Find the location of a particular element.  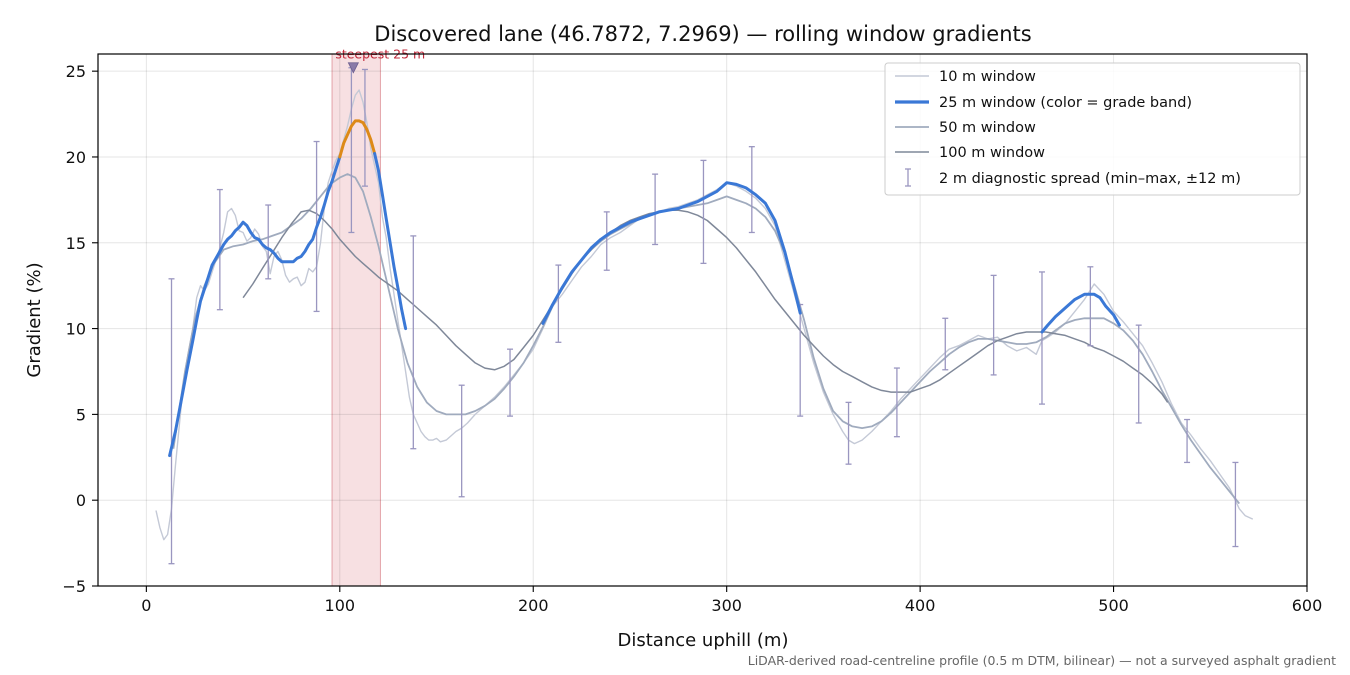

legend-label-w50: 50 m window is located at coordinates (987, 128).